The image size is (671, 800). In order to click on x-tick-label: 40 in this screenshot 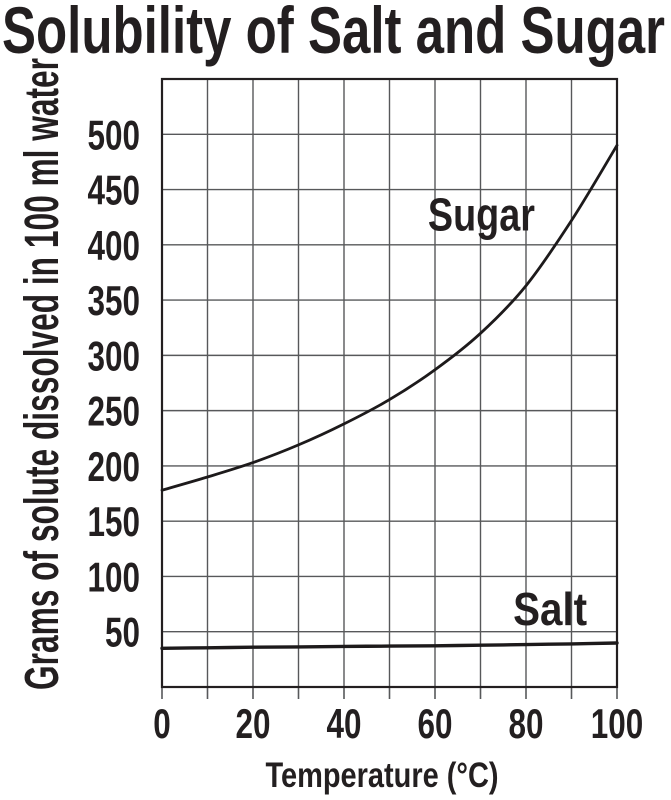, I will do `click(344, 723)`.